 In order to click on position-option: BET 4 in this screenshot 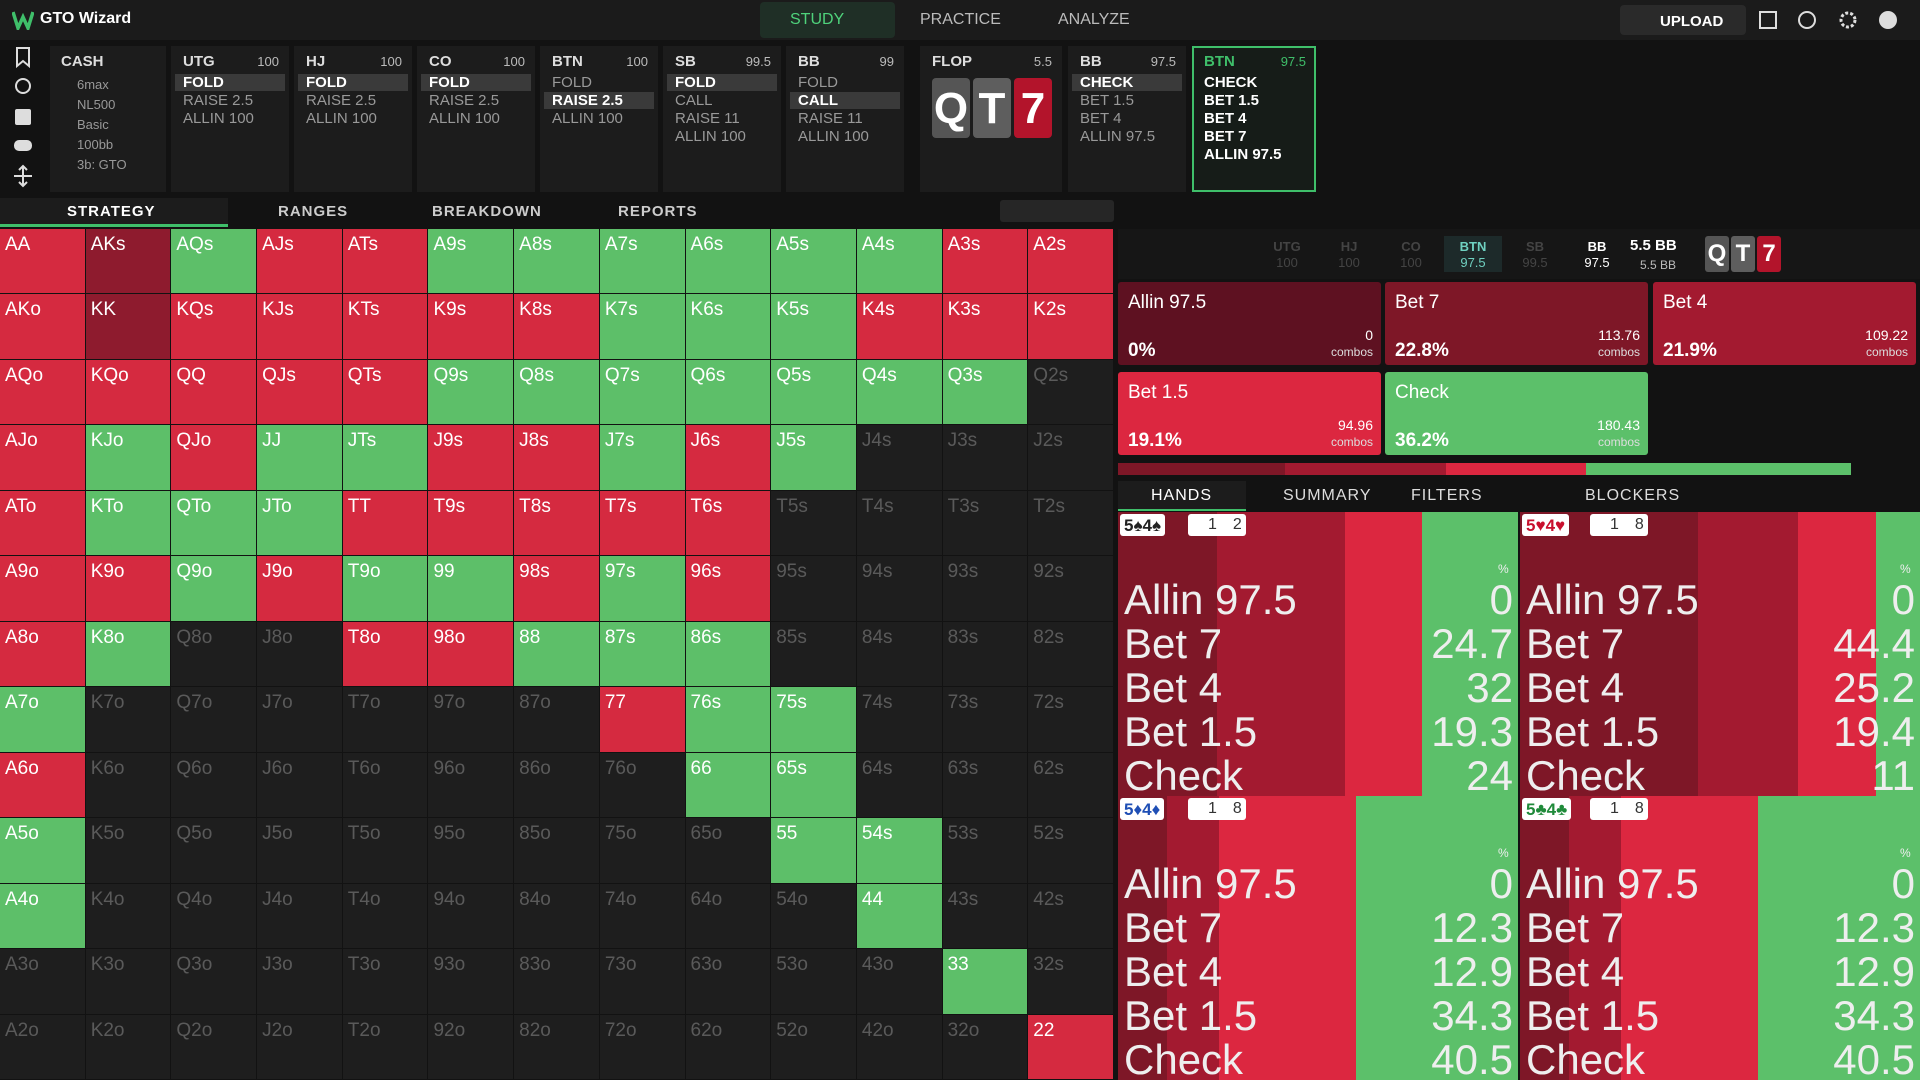, I will do `click(1101, 118)`.